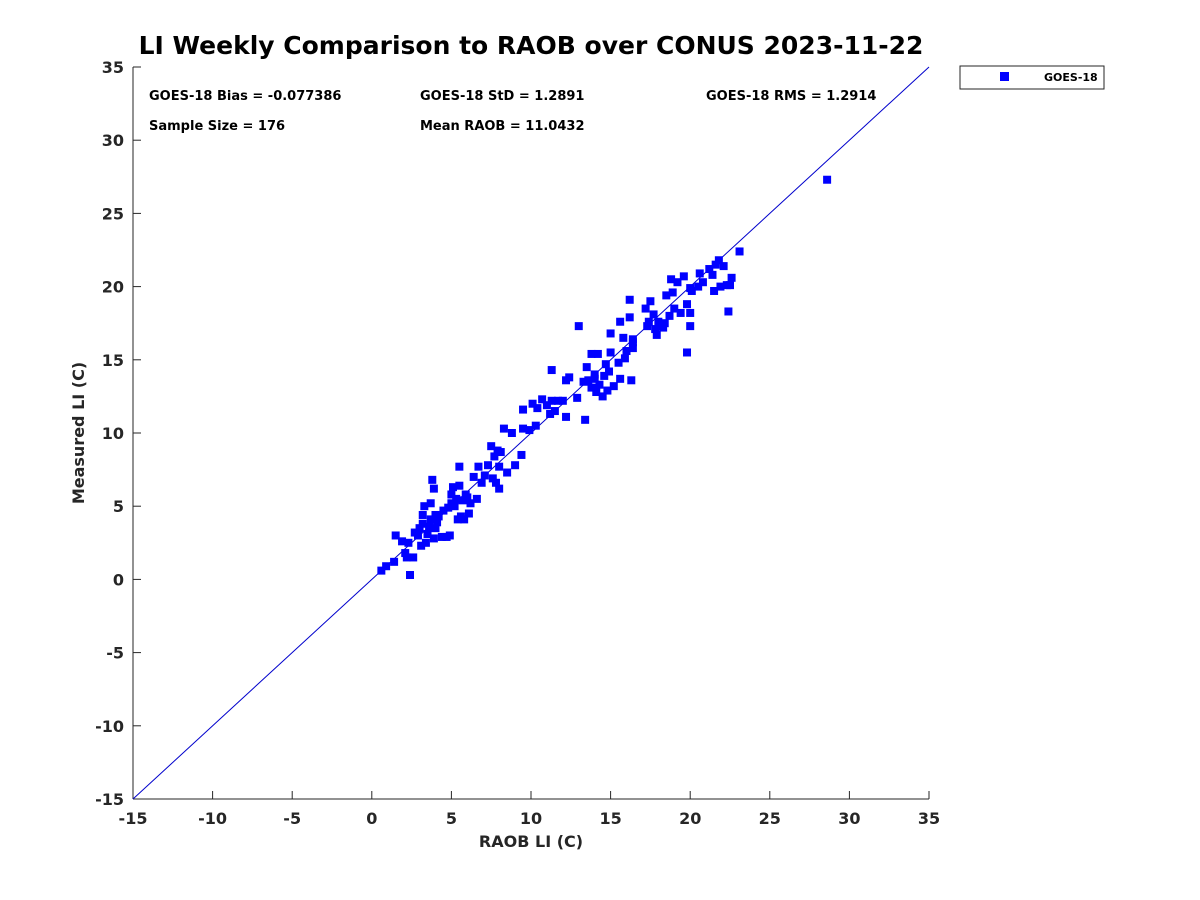 This screenshot has height=900, width=1200. What do you see at coordinates (371, 818) in the screenshot?
I see `x-tick-label: 0` at bounding box center [371, 818].